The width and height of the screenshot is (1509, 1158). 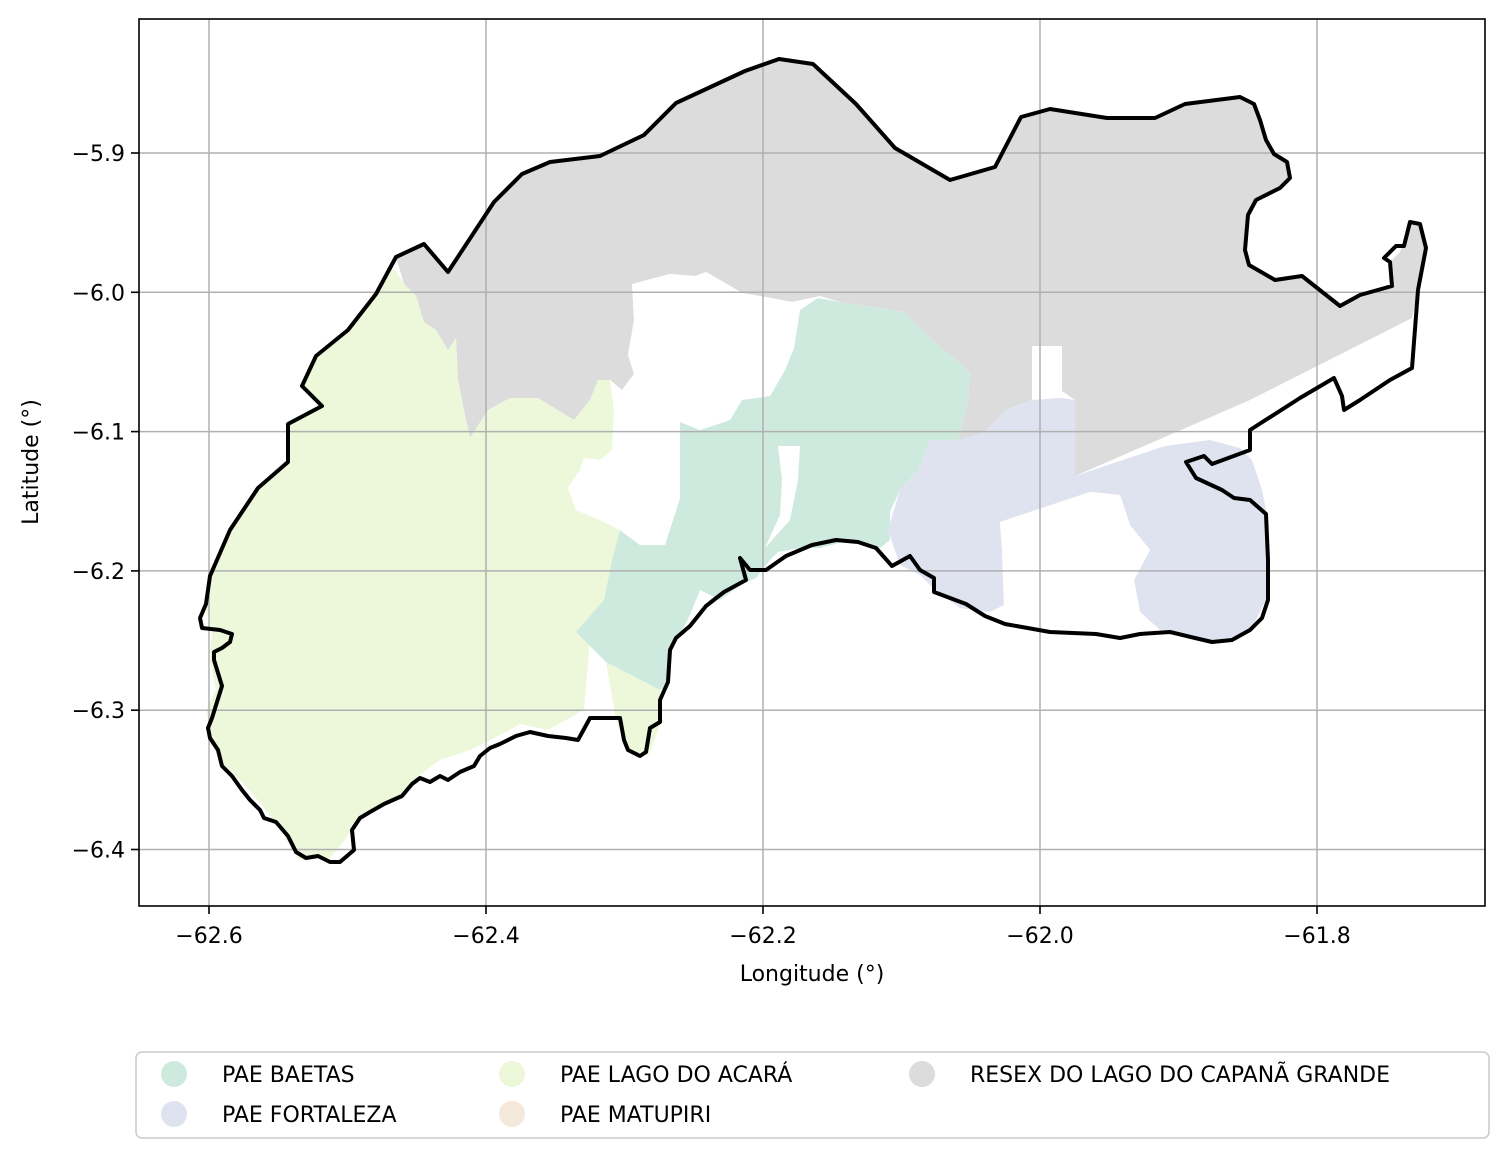 What do you see at coordinates (288, 1075) in the screenshot?
I see `legend-label: PAE BAETAS` at bounding box center [288, 1075].